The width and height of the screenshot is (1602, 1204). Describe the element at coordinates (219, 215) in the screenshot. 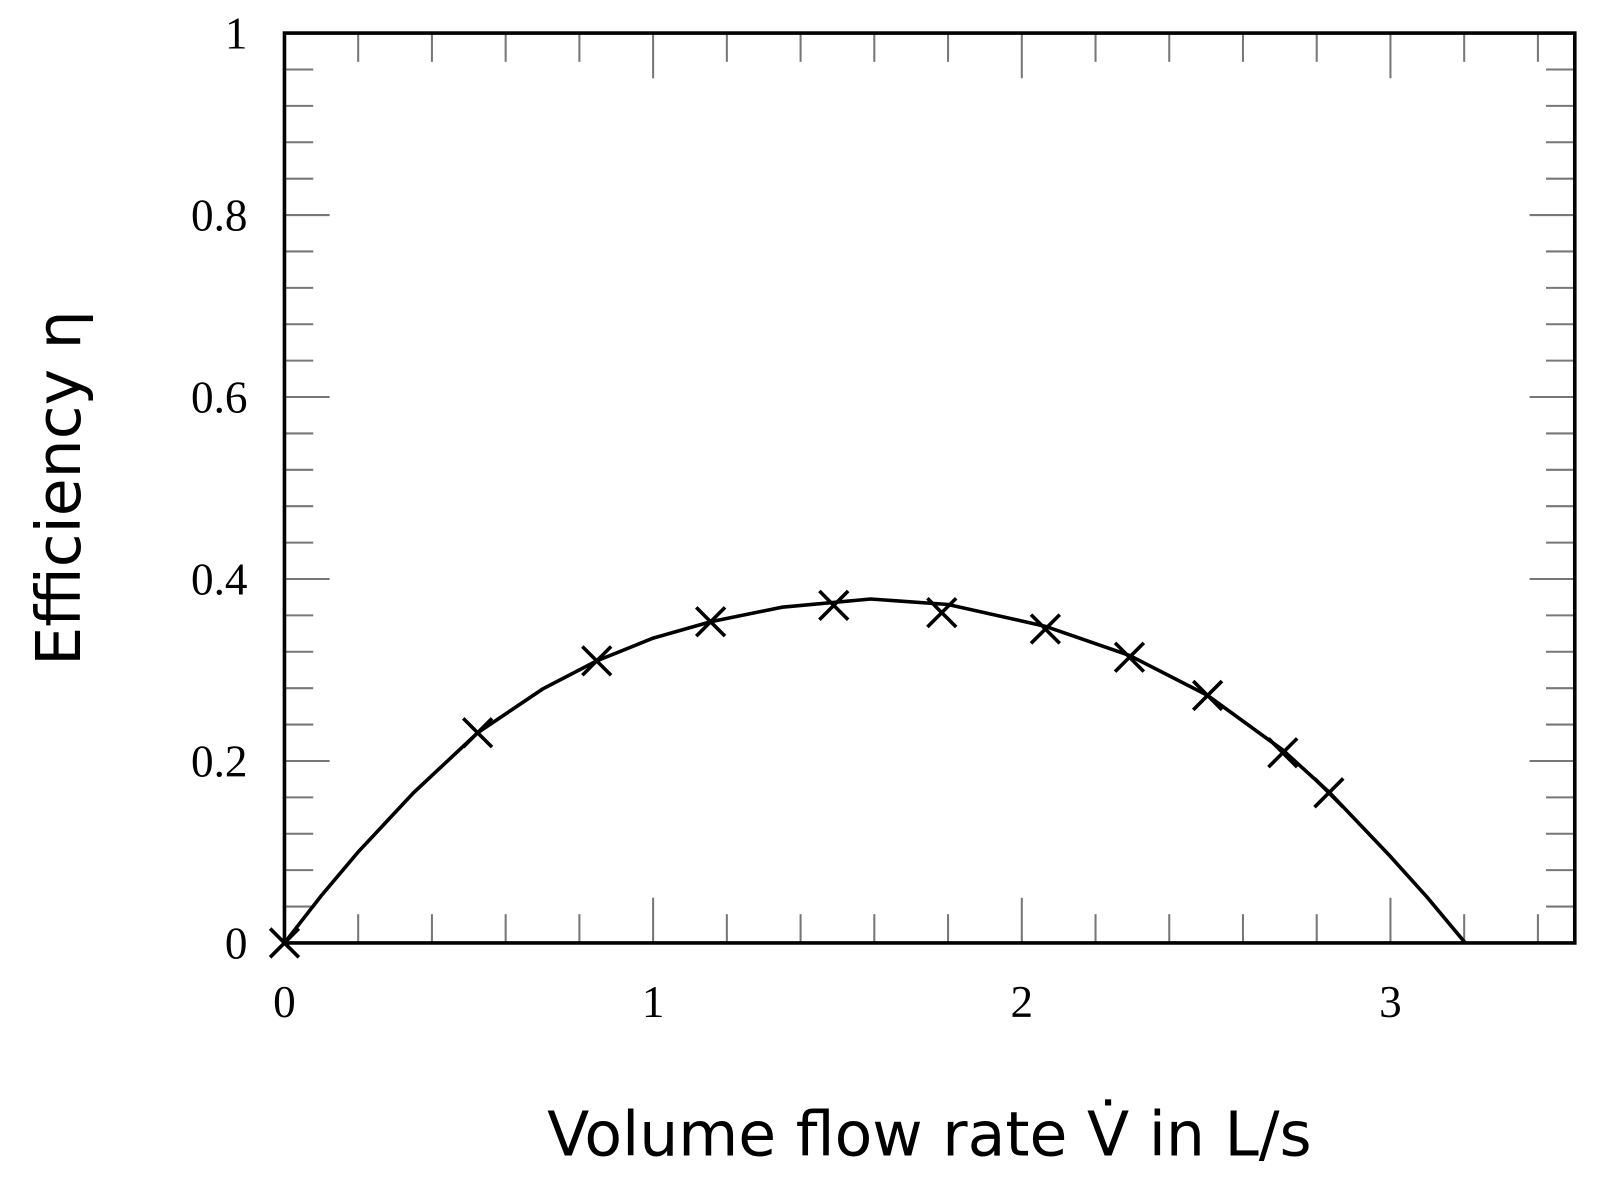

I see `y-tick-label: 0.8` at that location.